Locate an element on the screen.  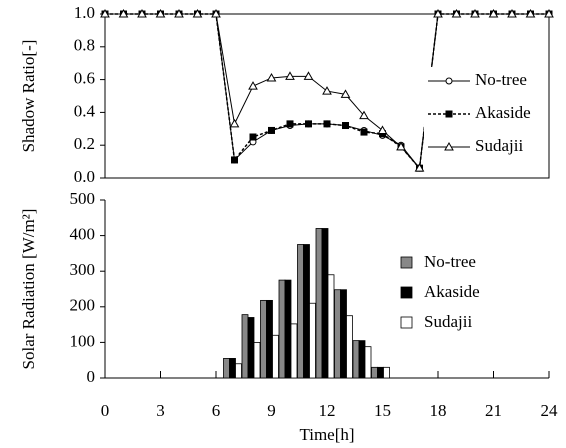
y-axis-label: Solar Radiation [W/m²] is located at coordinates (28, 289).